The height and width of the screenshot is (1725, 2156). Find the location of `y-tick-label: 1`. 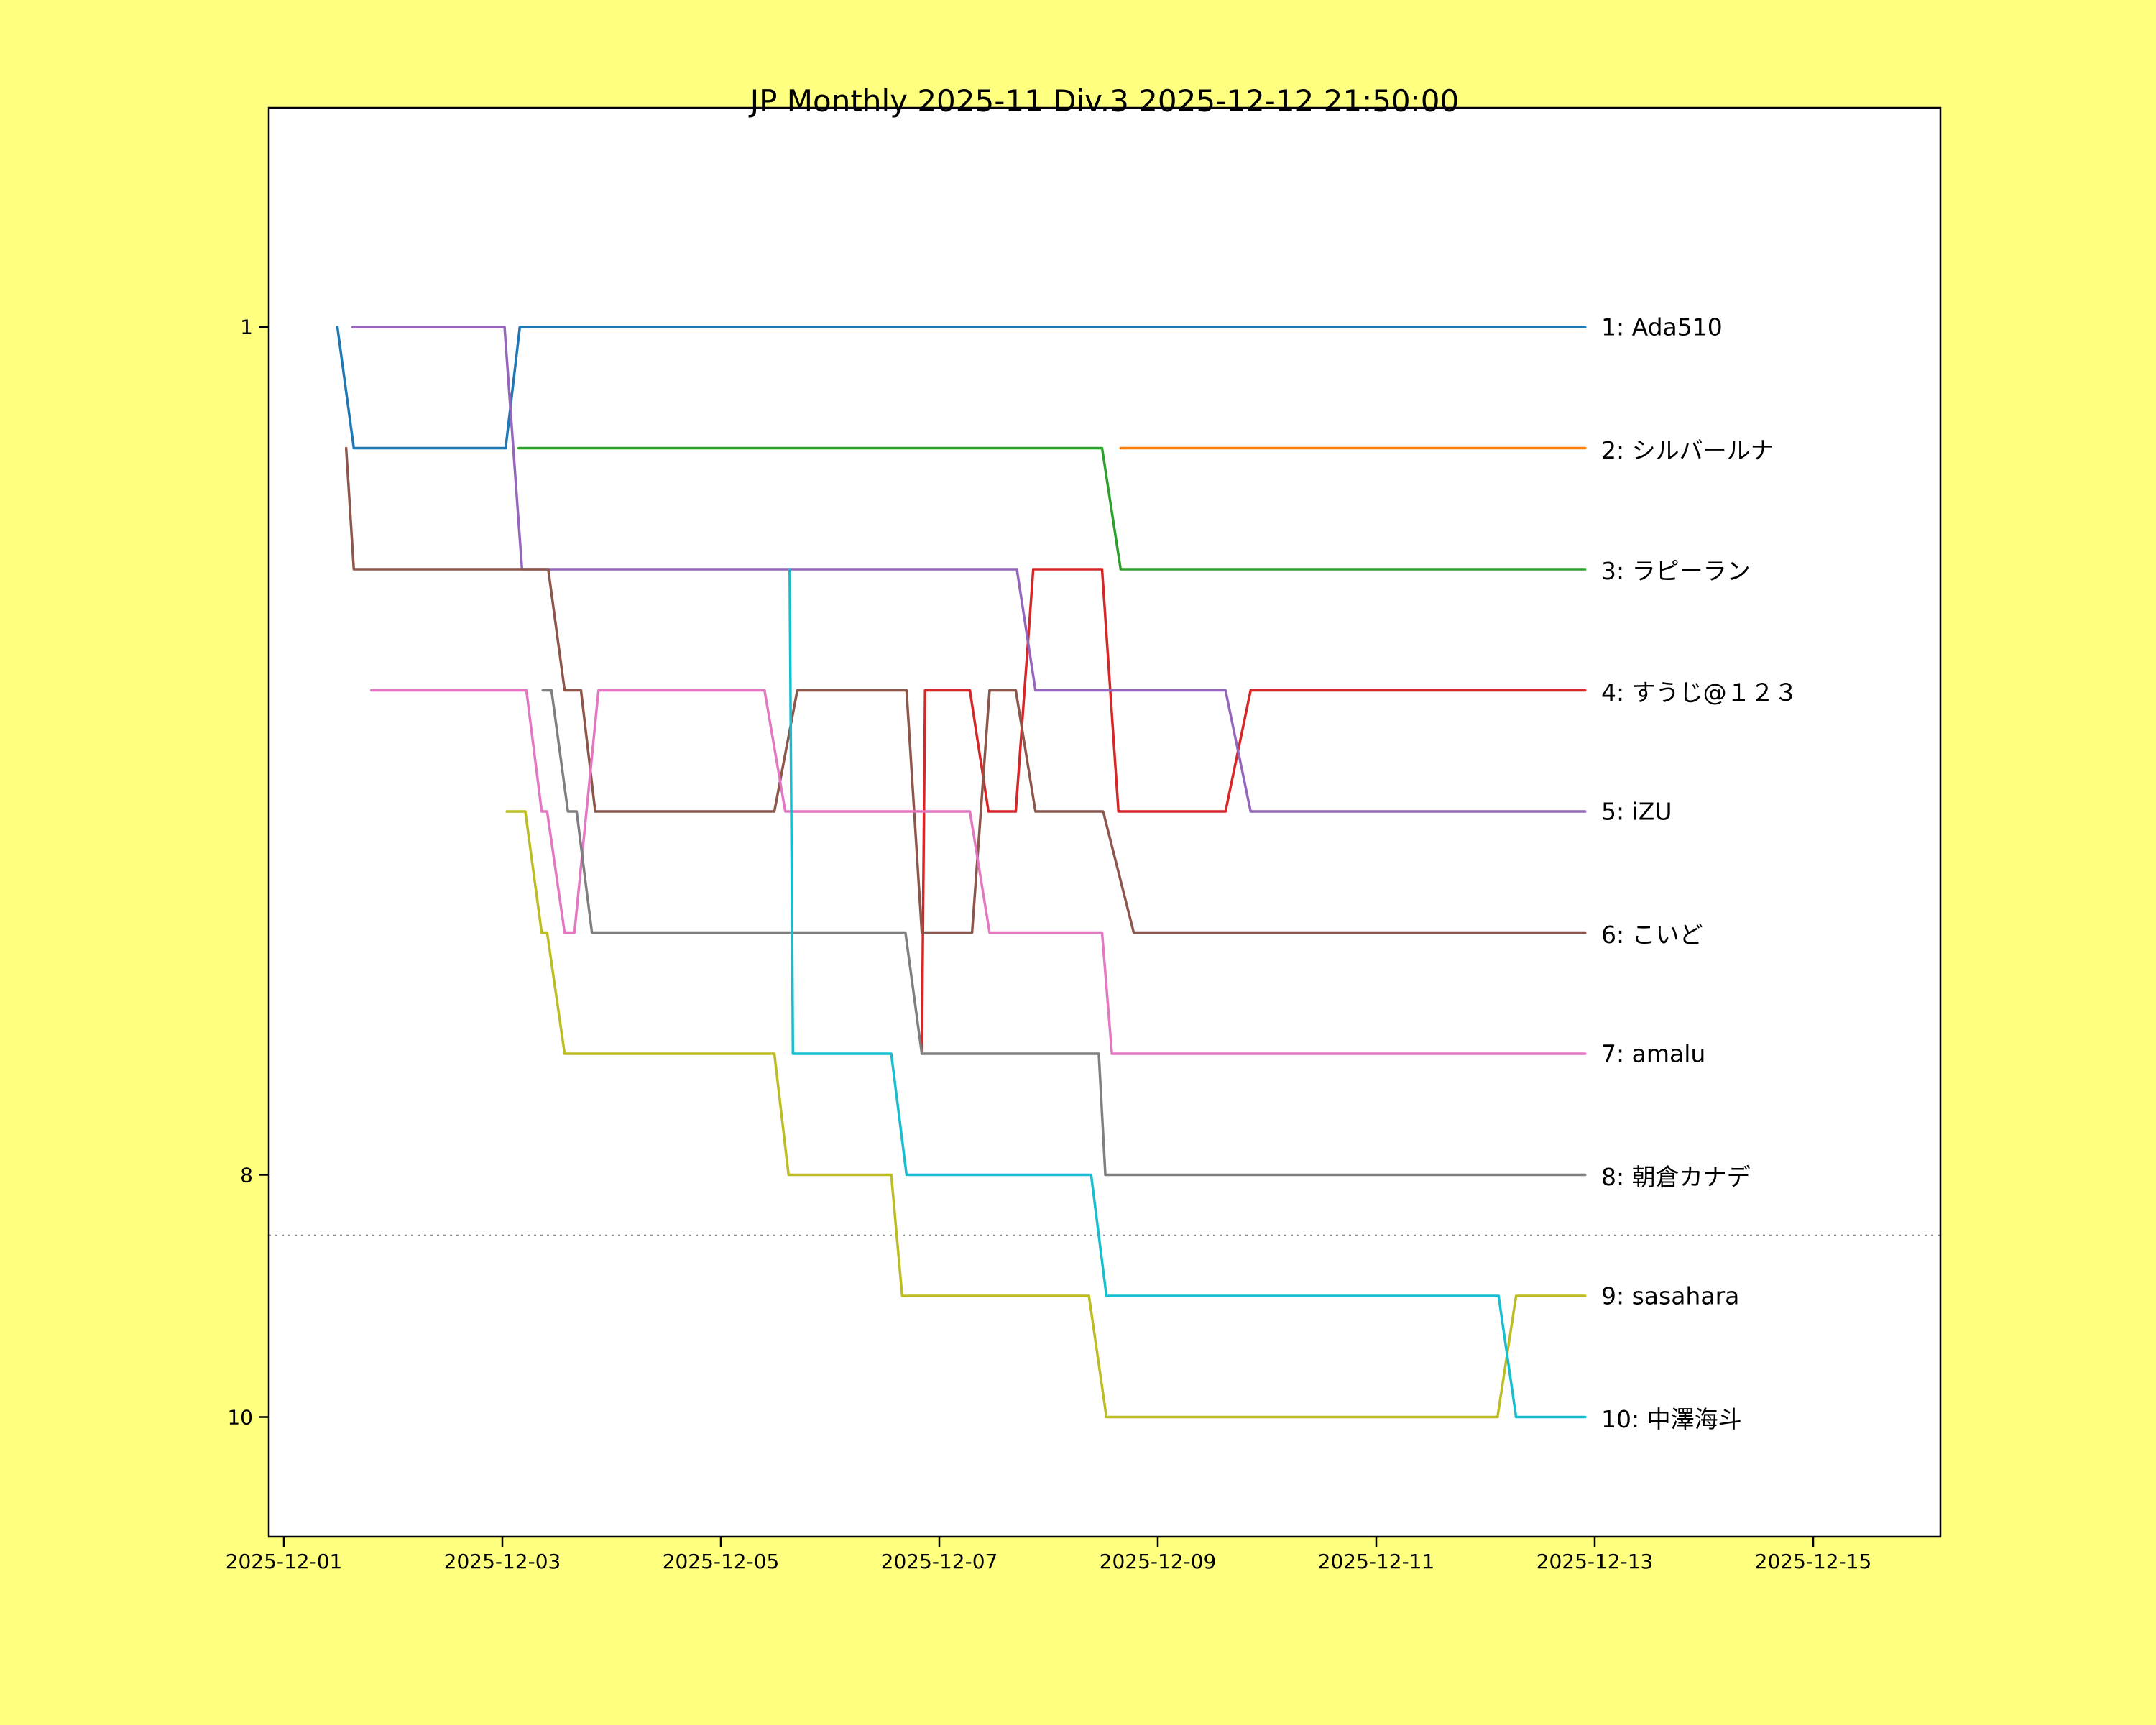

y-tick-label: 1 is located at coordinates (247, 327).